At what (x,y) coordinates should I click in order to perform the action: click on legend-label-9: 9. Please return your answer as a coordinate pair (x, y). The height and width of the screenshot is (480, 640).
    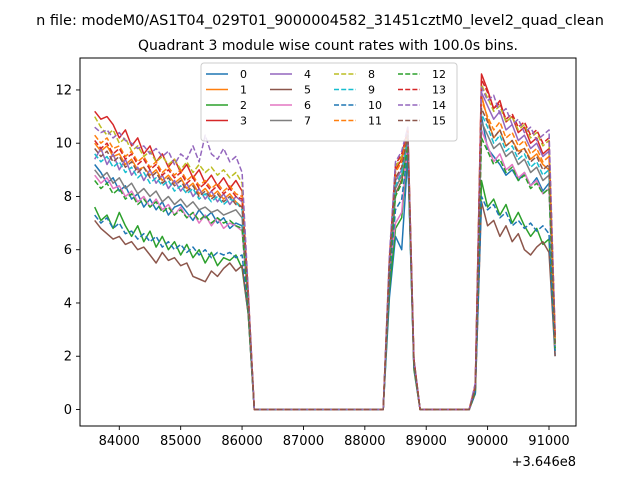
    Looking at the image, I should click on (371, 90).